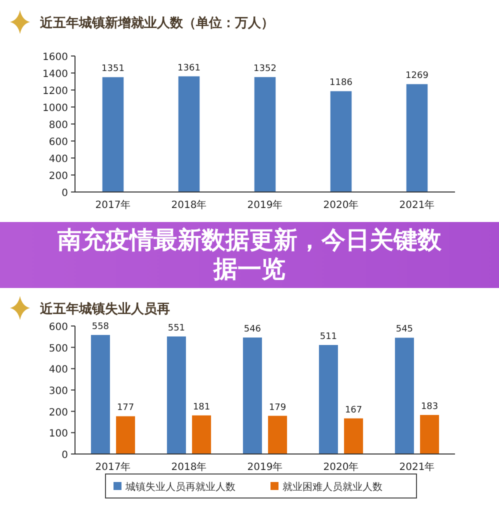 The width and height of the screenshot is (499, 513). Describe the element at coordinates (341, 83) in the screenshot. I see `data-label: 1186` at that location.